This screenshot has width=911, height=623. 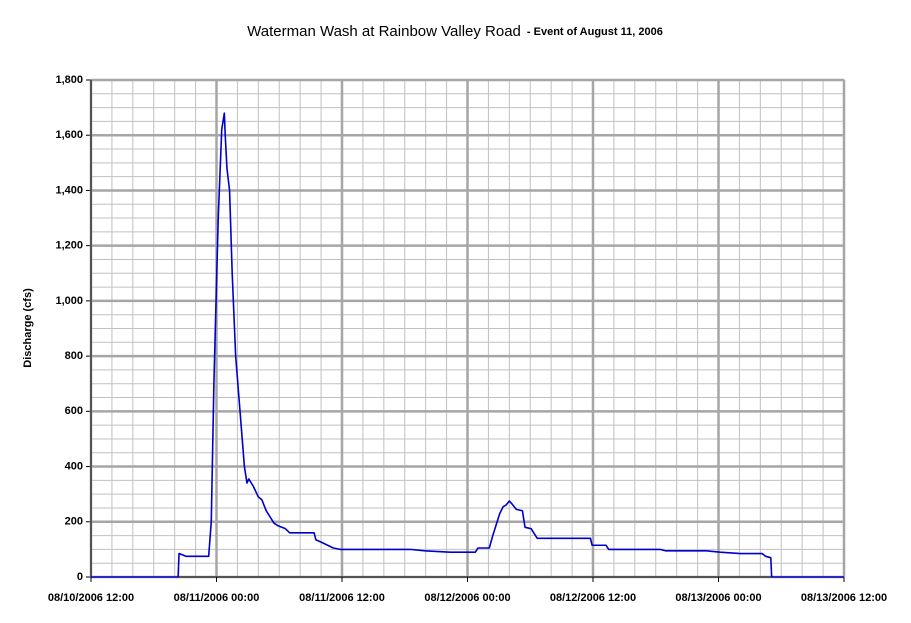 I want to click on x-tick-label: 08/10/2006 12:00, so click(x=91, y=598).